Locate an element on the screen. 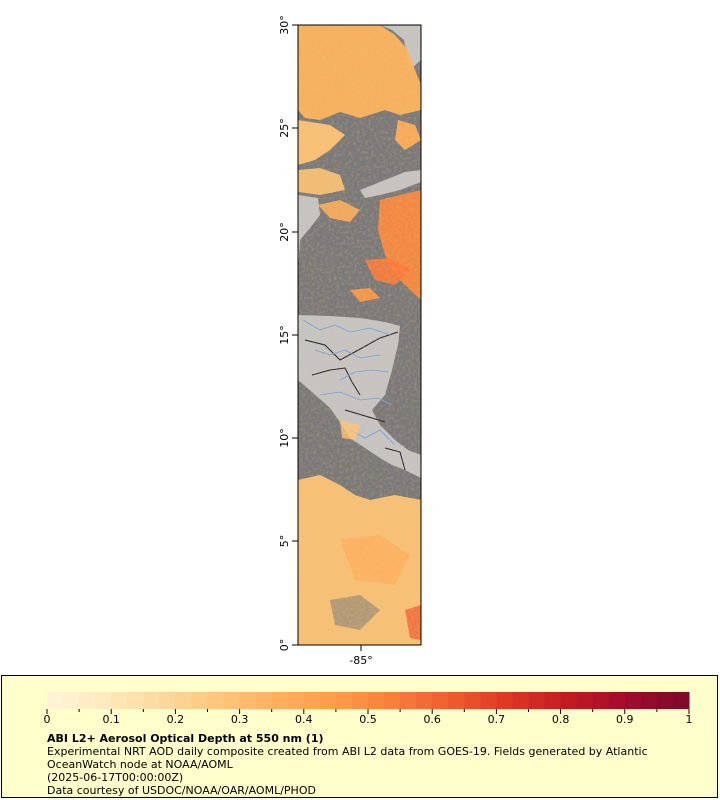 This screenshot has height=800, width=720. colorbar-tick-label: 1 is located at coordinates (689, 719).